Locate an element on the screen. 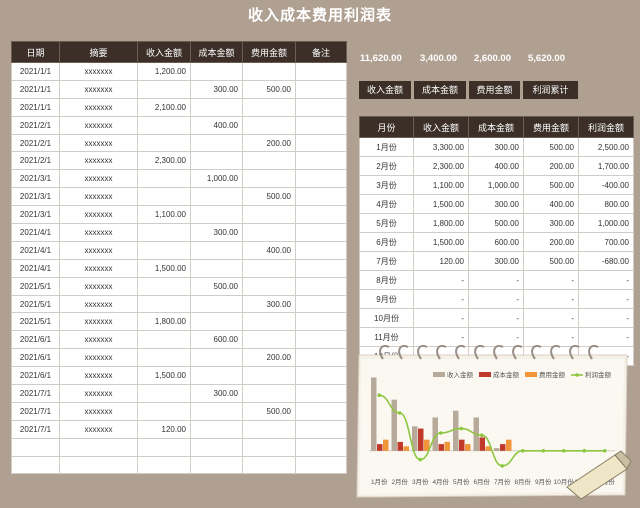 The width and height of the screenshot is (640, 508). summary-cell: 1,100.00 is located at coordinates (441, 185).